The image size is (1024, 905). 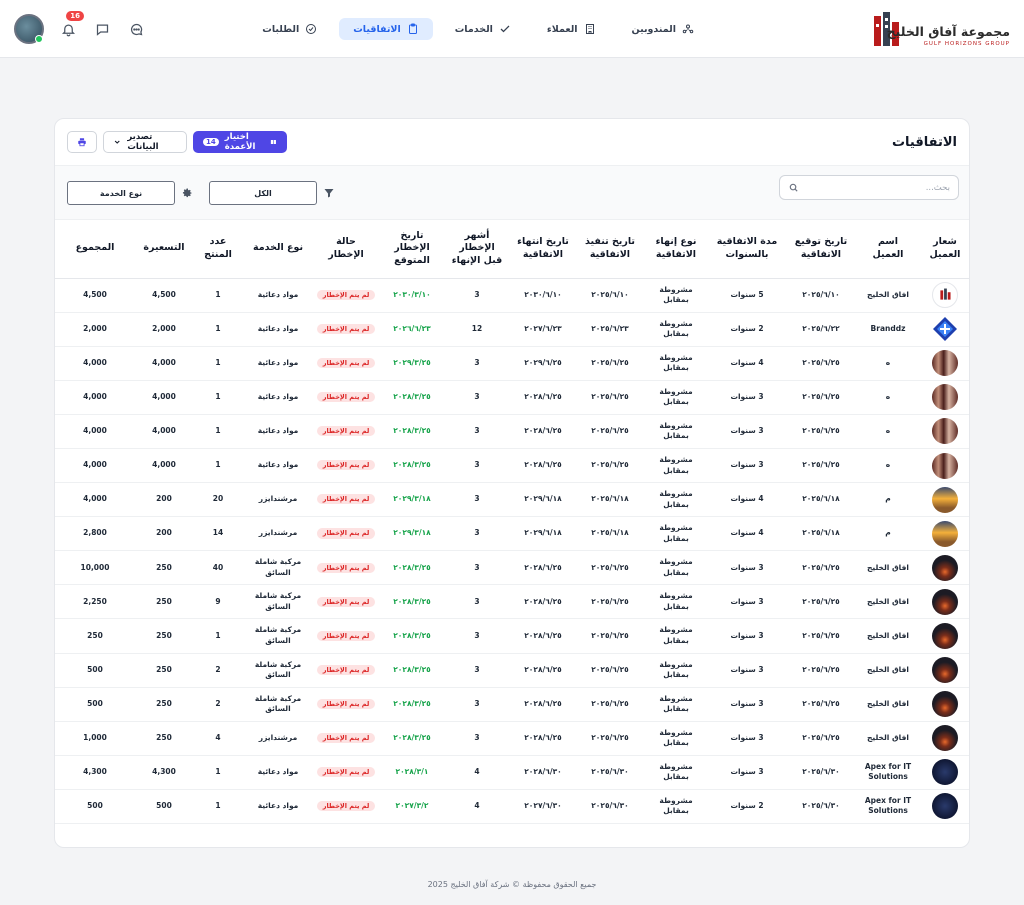 I want to click on cell-price: 200, so click(x=164, y=500).